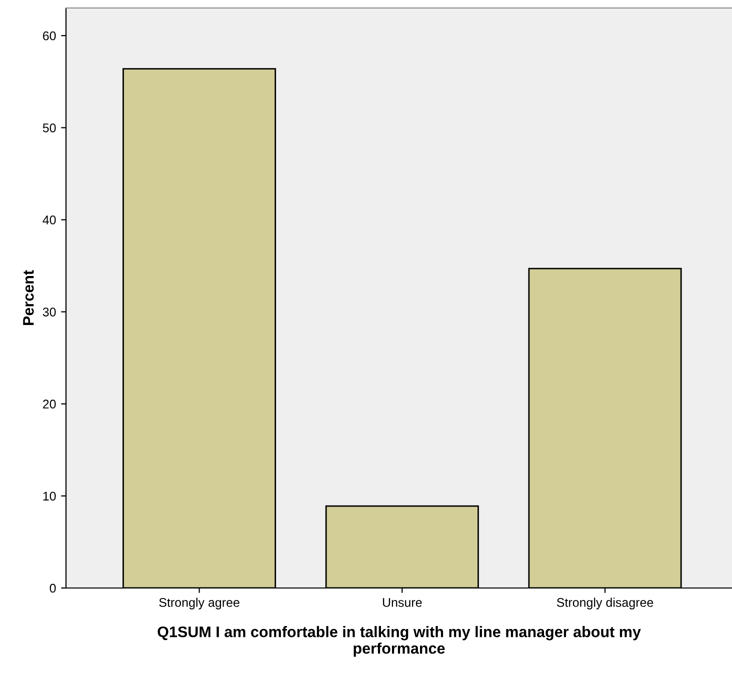  Describe the element at coordinates (49, 404) in the screenshot. I see `y-tick-label: 20` at that location.